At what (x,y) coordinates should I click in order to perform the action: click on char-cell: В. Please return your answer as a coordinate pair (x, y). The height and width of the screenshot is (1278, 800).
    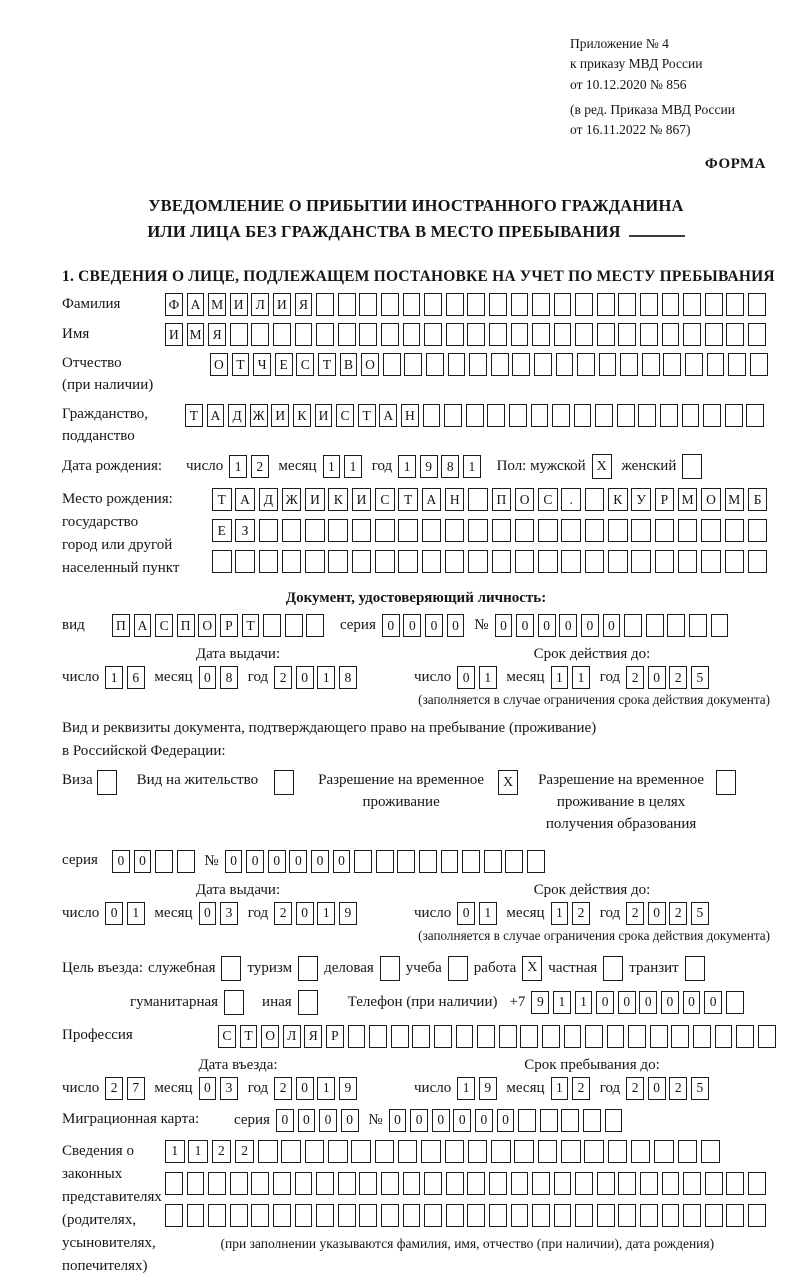
    Looking at the image, I should click on (348, 365).